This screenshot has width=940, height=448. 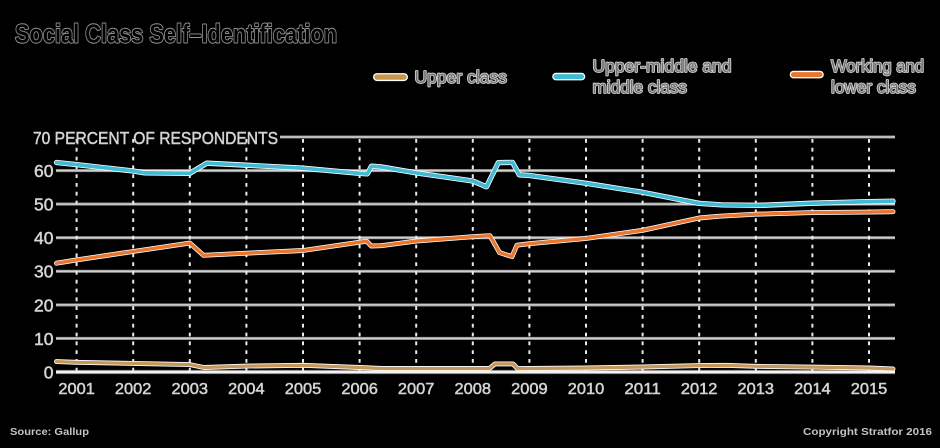 I want to click on svg-text: 2005, so click(x=303, y=389).